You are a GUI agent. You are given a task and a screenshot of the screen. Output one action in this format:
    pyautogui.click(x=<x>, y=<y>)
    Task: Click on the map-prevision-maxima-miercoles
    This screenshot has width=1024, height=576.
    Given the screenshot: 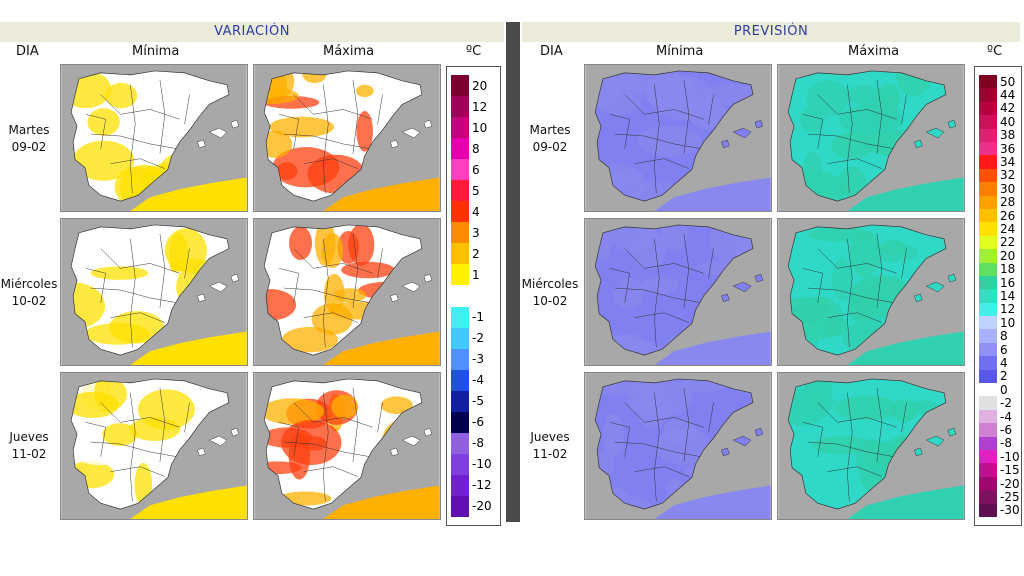 What is the action you would take?
    pyautogui.click(x=871, y=292)
    